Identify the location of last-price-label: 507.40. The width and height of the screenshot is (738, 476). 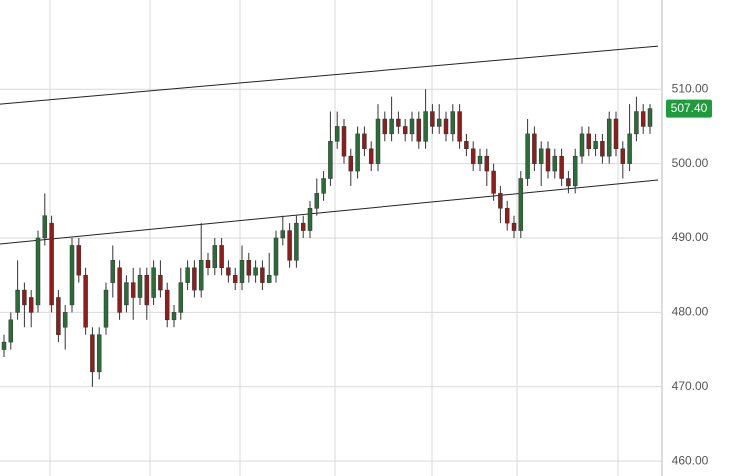
(689, 108).